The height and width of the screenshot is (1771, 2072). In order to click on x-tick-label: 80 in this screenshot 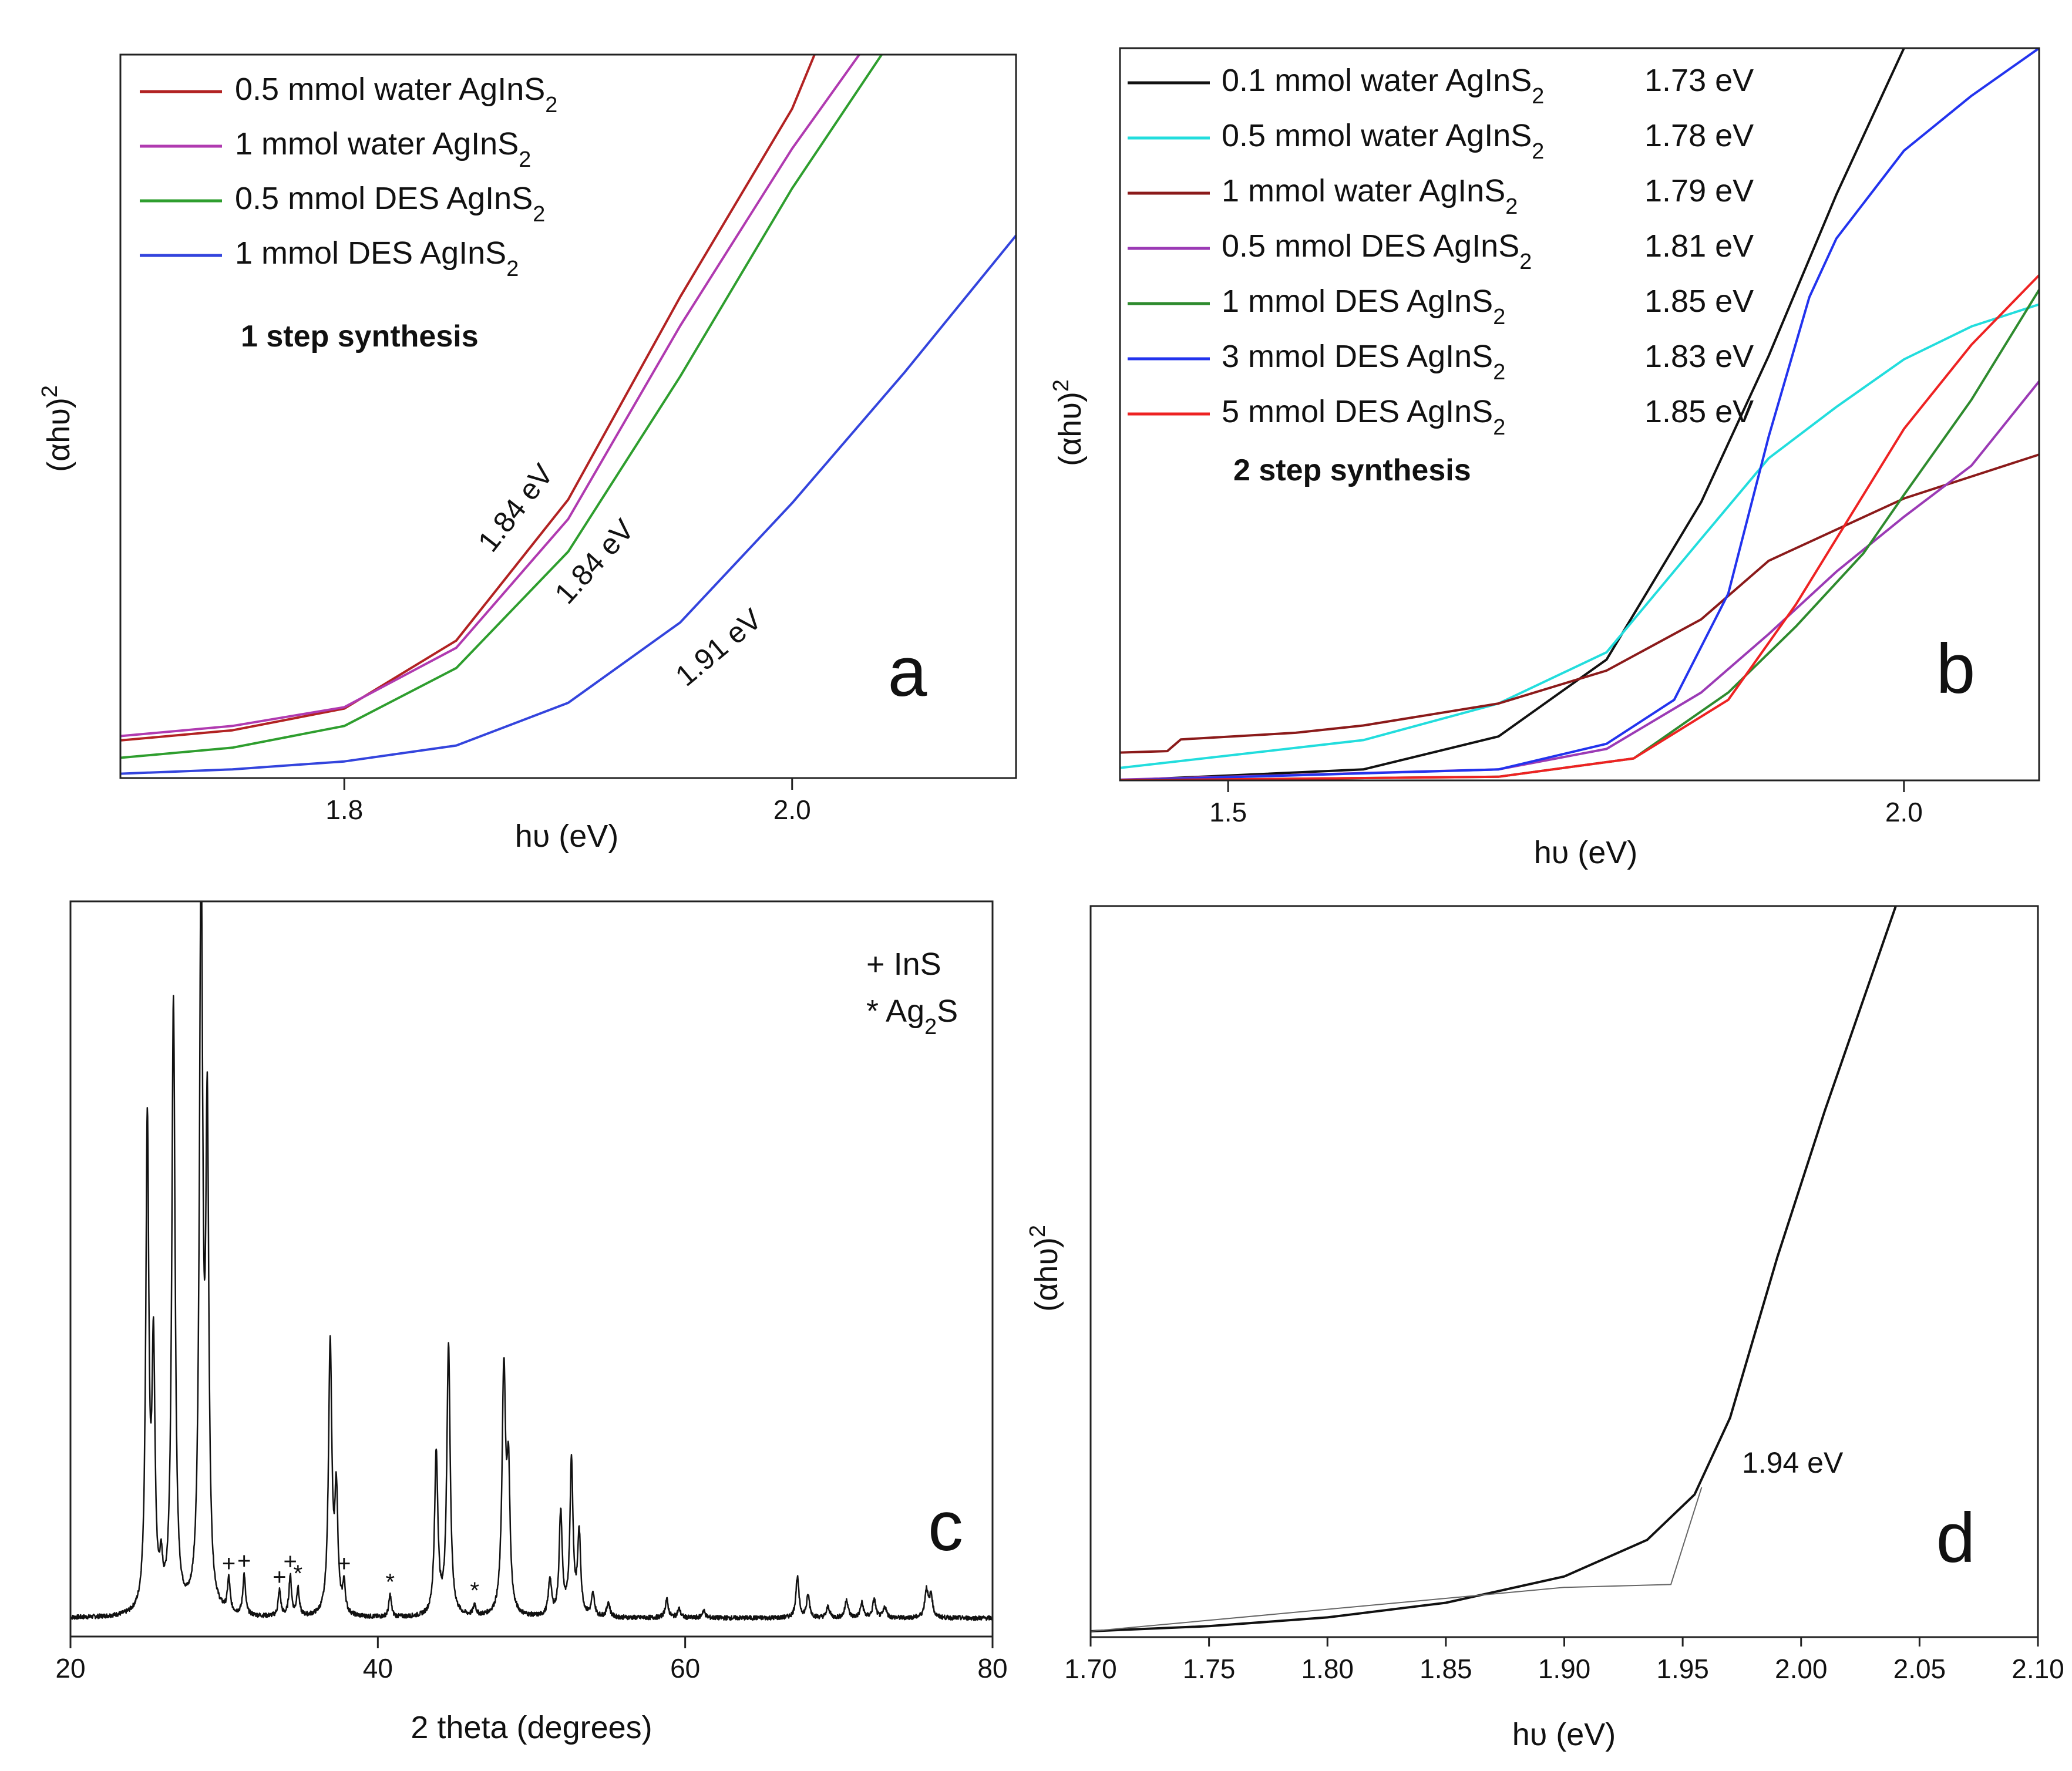, I will do `click(992, 1668)`.